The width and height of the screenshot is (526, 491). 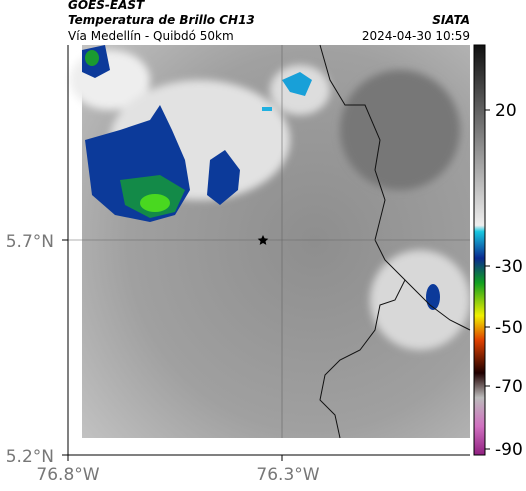 What do you see at coordinates (509, 267) in the screenshot?
I see `colorbar-label: -30` at bounding box center [509, 267].